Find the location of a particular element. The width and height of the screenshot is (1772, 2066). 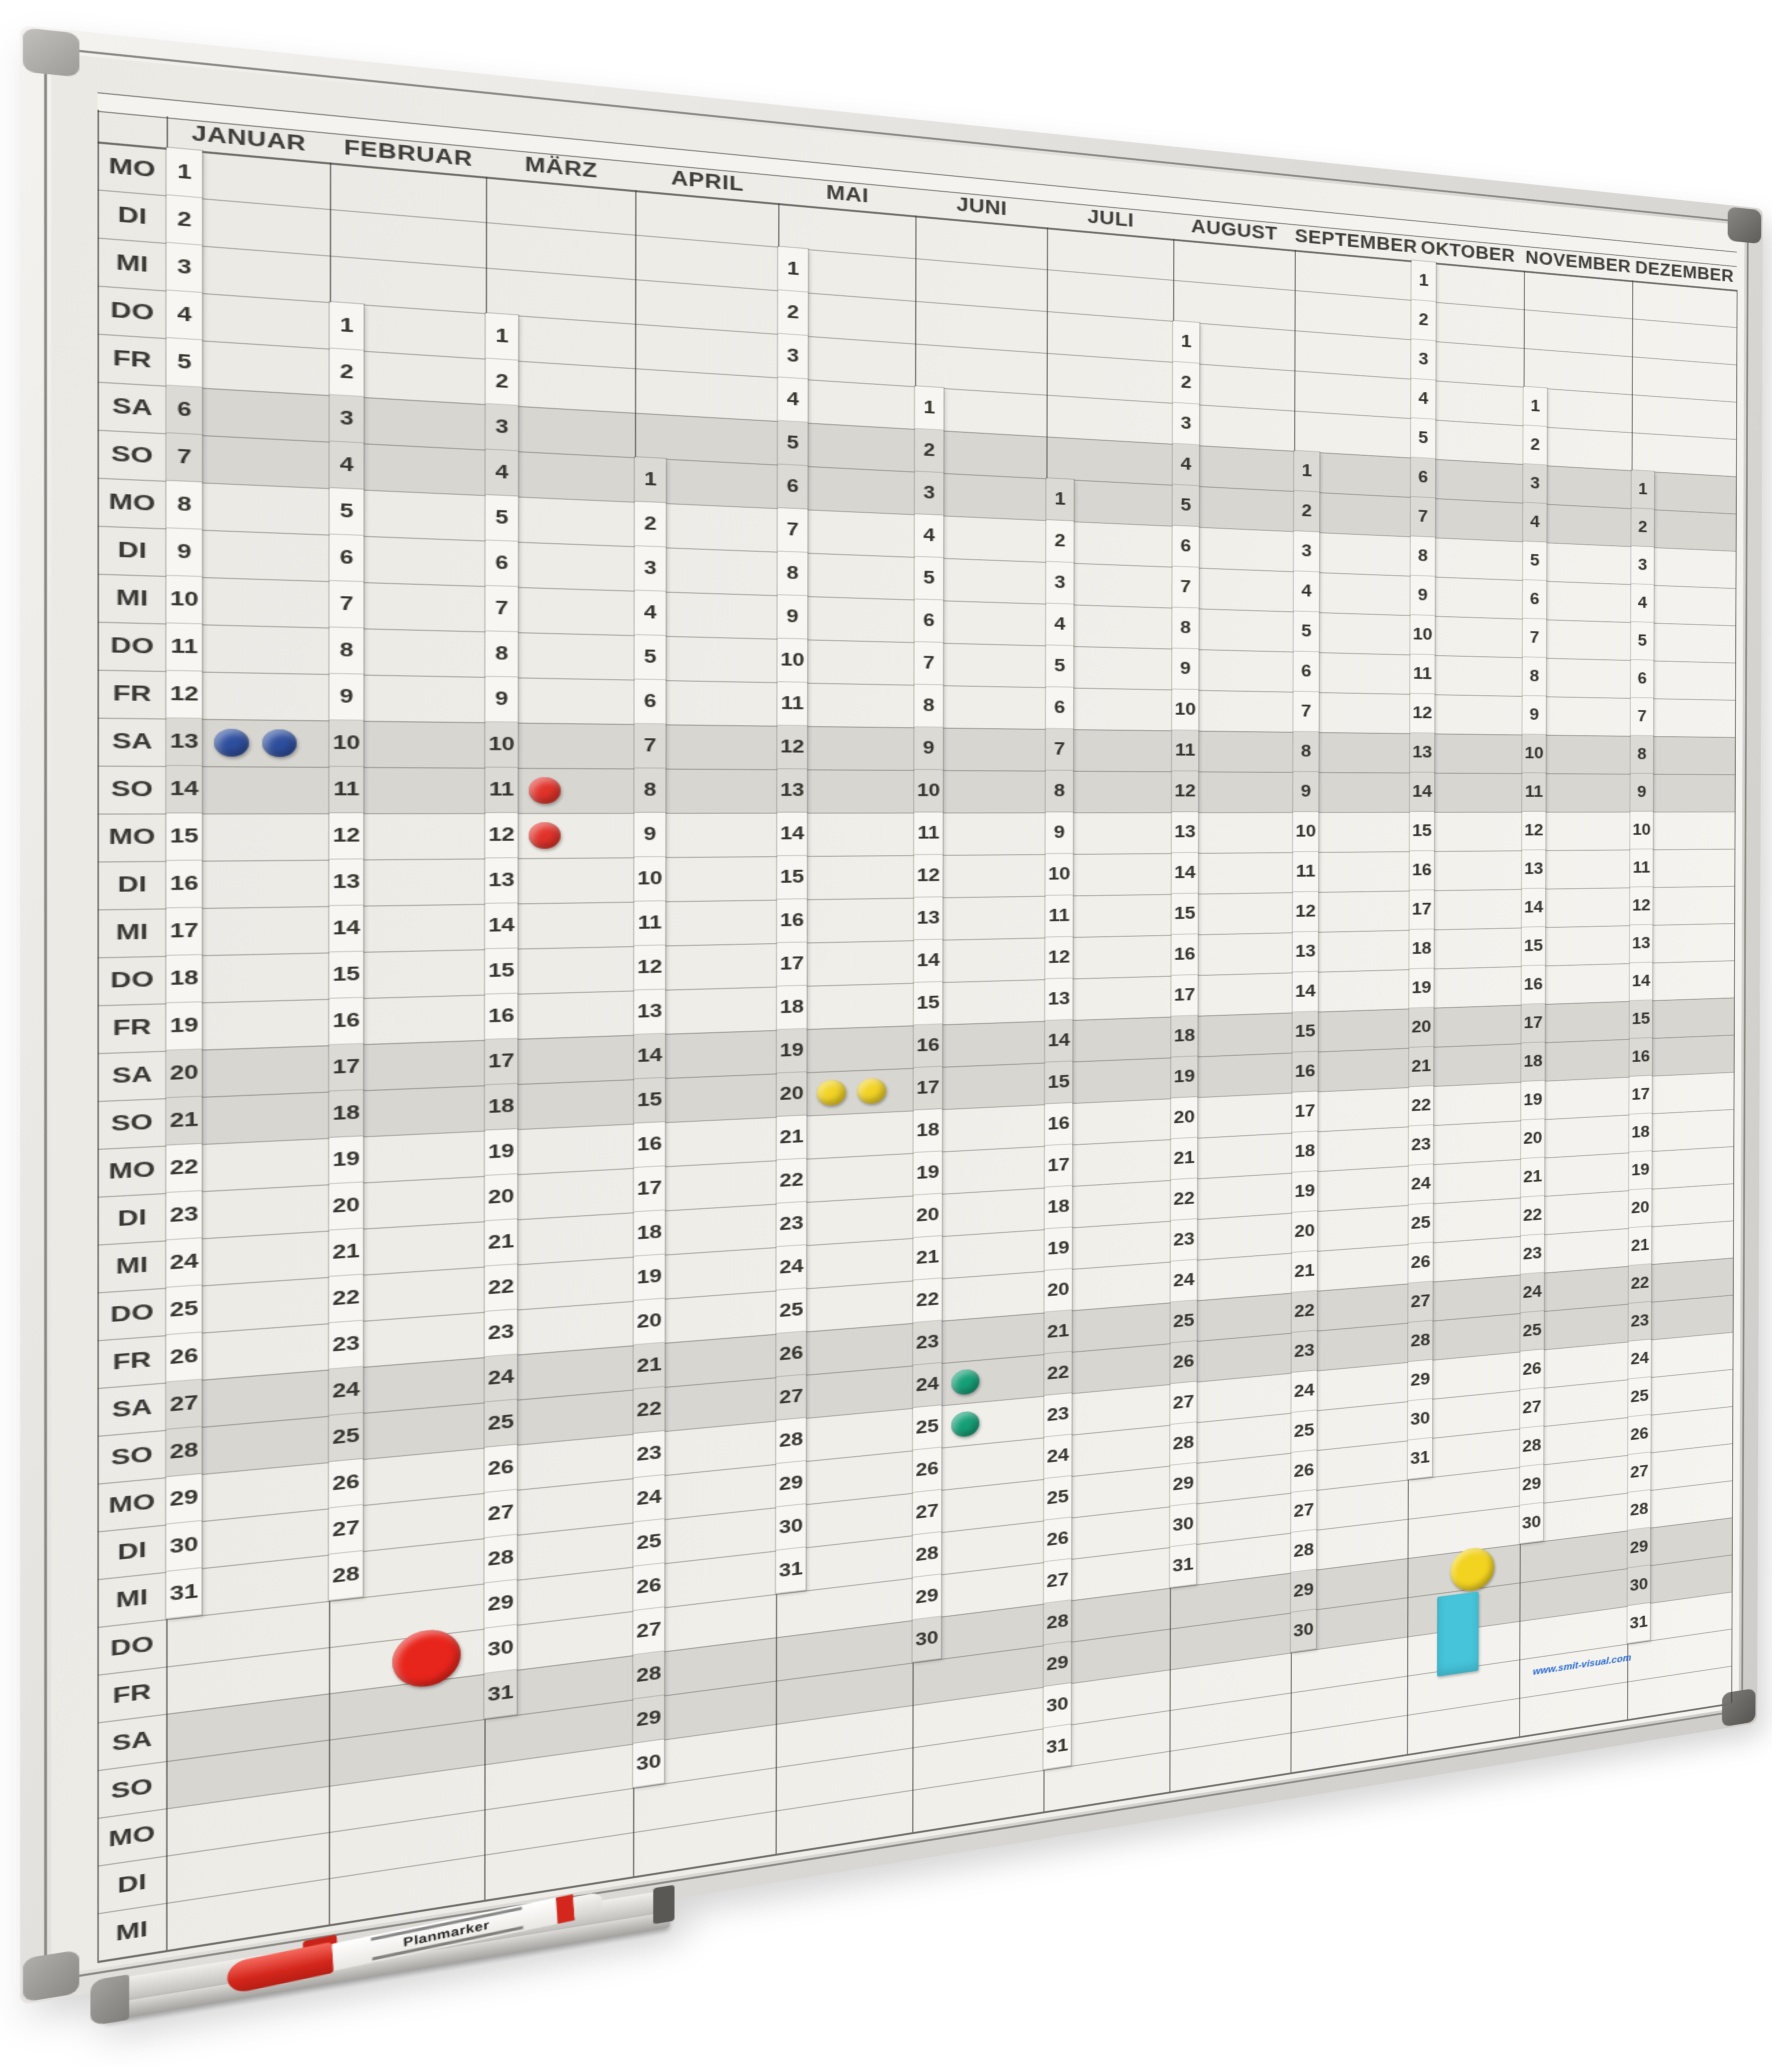

note-card-magnet is located at coordinates (1458, 1634).